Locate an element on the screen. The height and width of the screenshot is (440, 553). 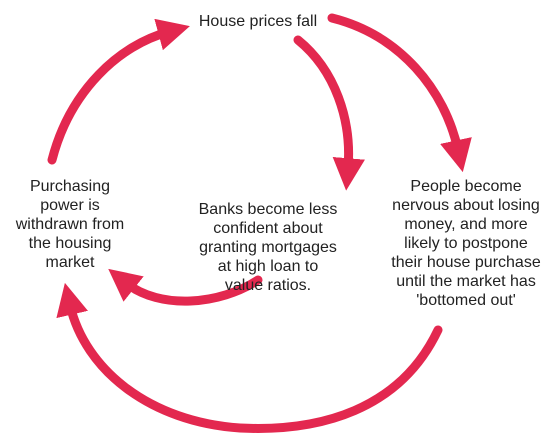
node-label: at high loan to is located at coordinates (268, 266).